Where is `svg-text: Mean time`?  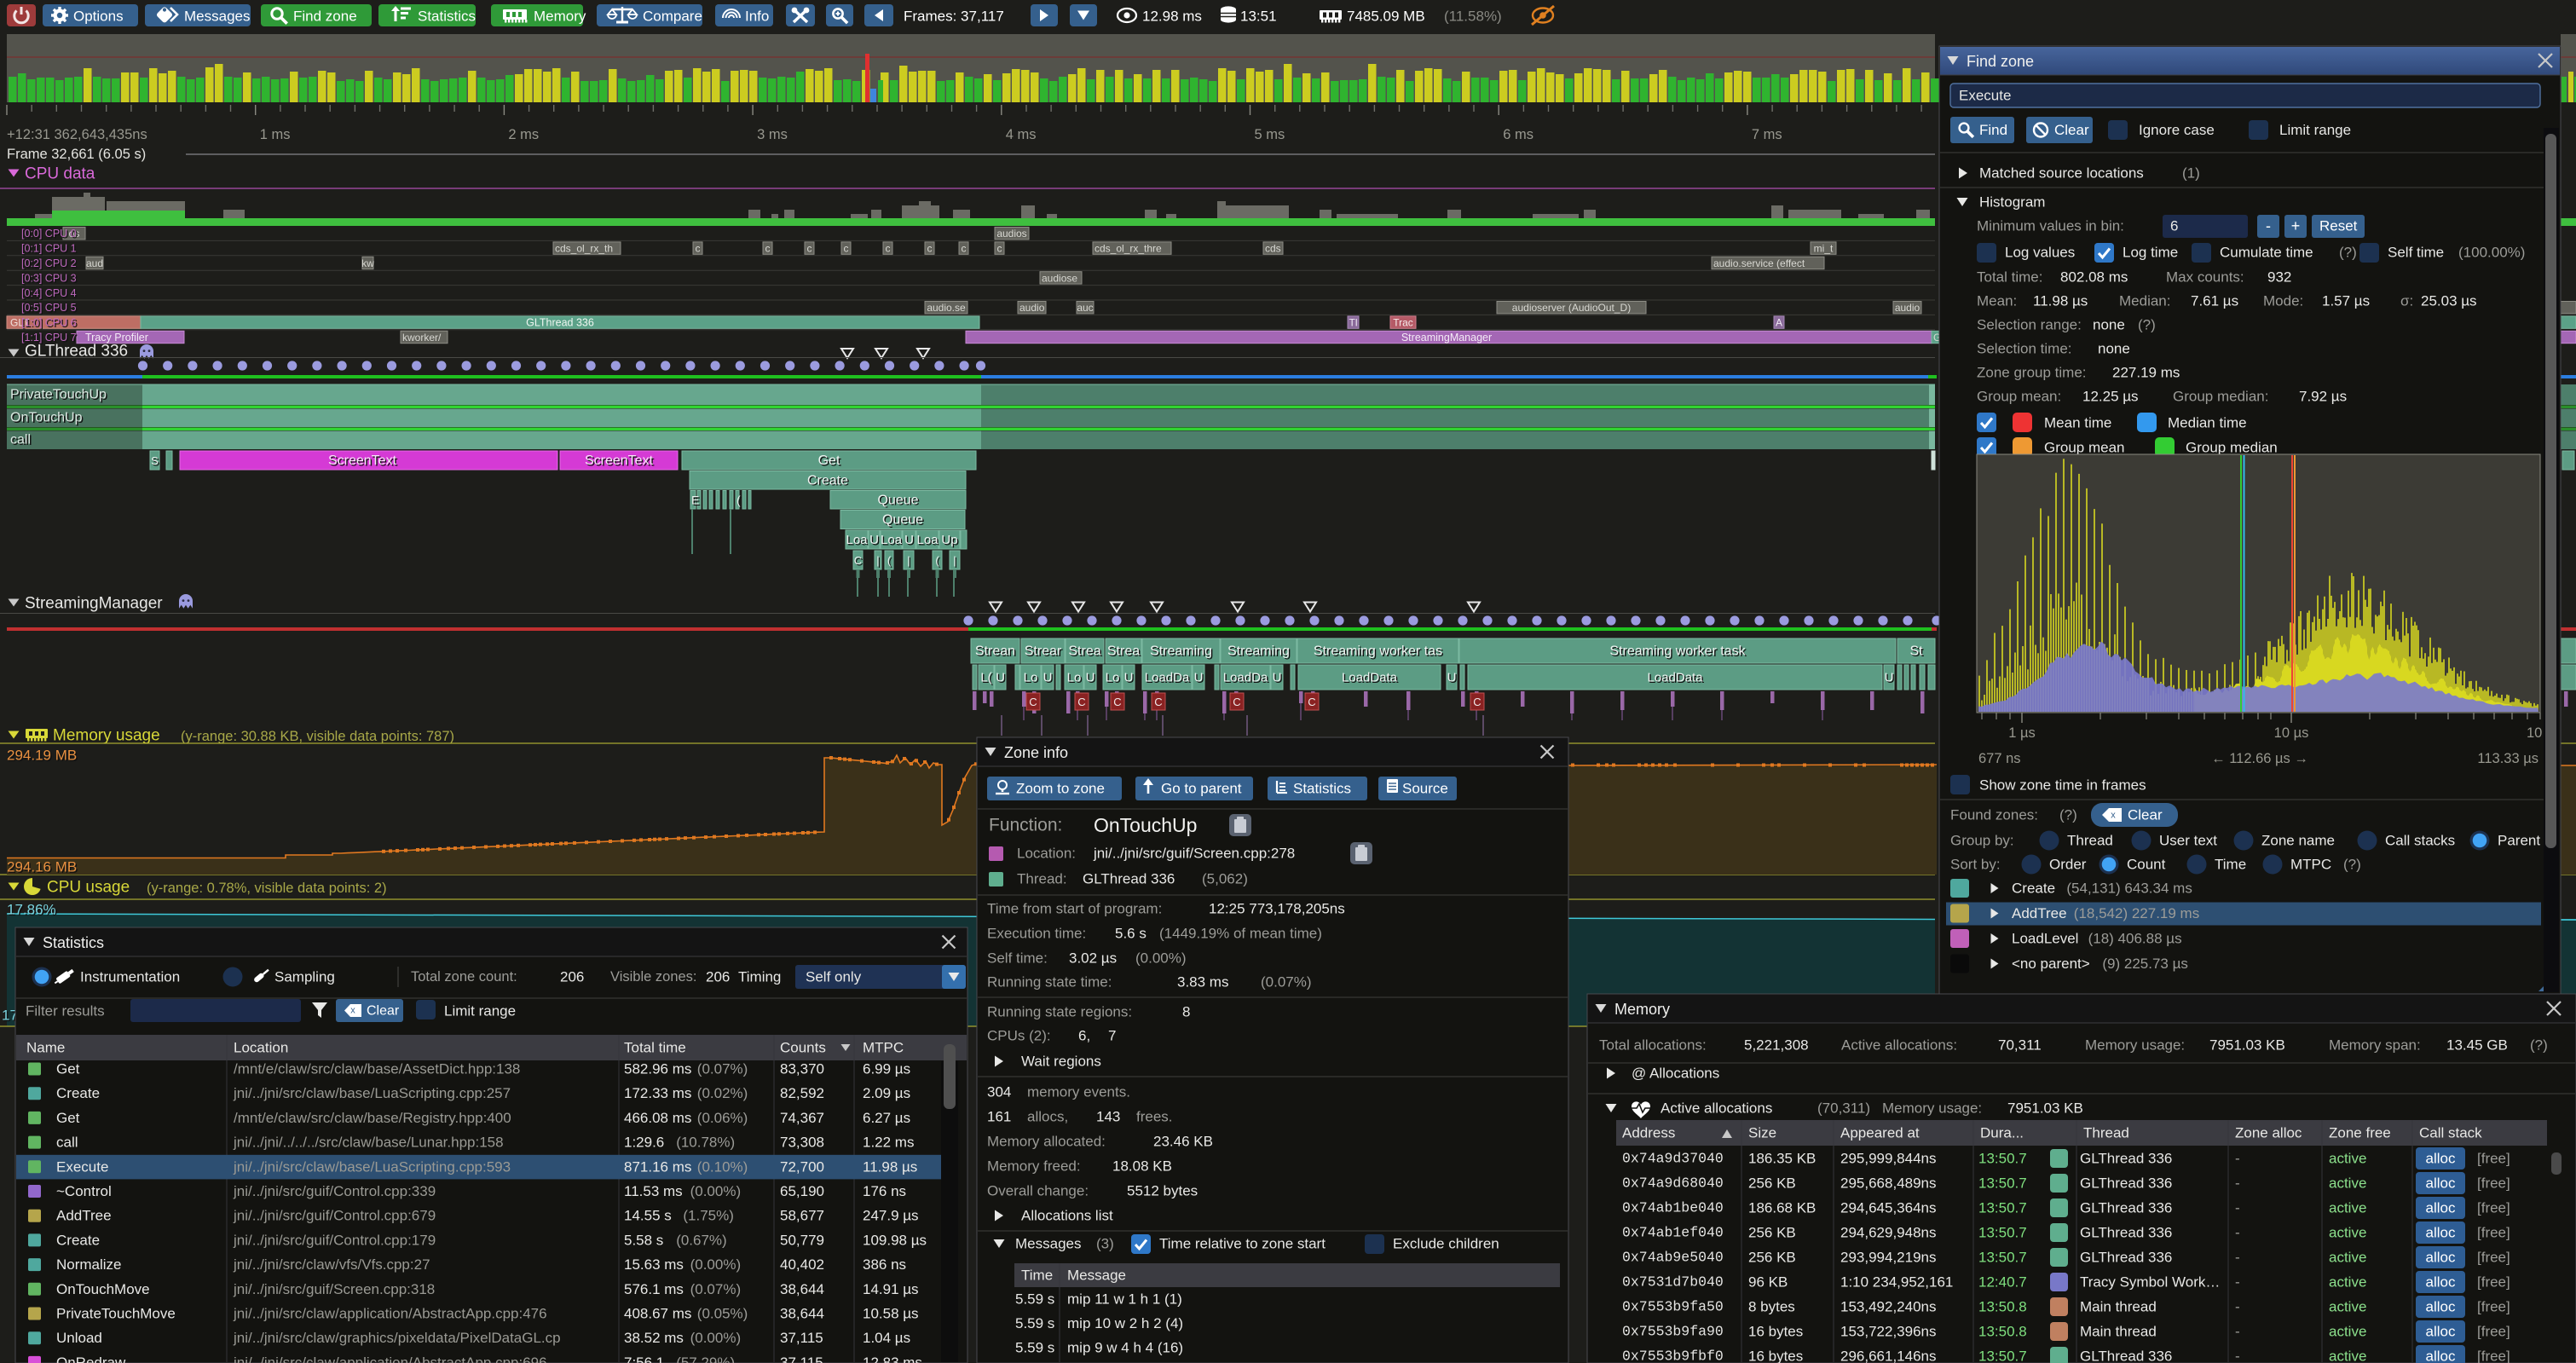 svg-text: Mean time is located at coordinates (2077, 423).